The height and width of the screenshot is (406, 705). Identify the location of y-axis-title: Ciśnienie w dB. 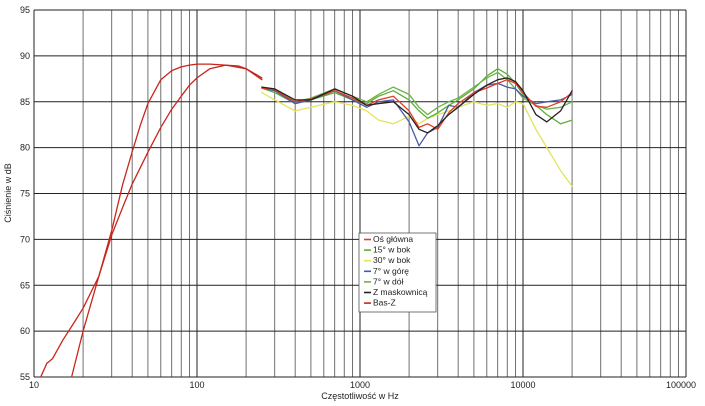
(8, 193).